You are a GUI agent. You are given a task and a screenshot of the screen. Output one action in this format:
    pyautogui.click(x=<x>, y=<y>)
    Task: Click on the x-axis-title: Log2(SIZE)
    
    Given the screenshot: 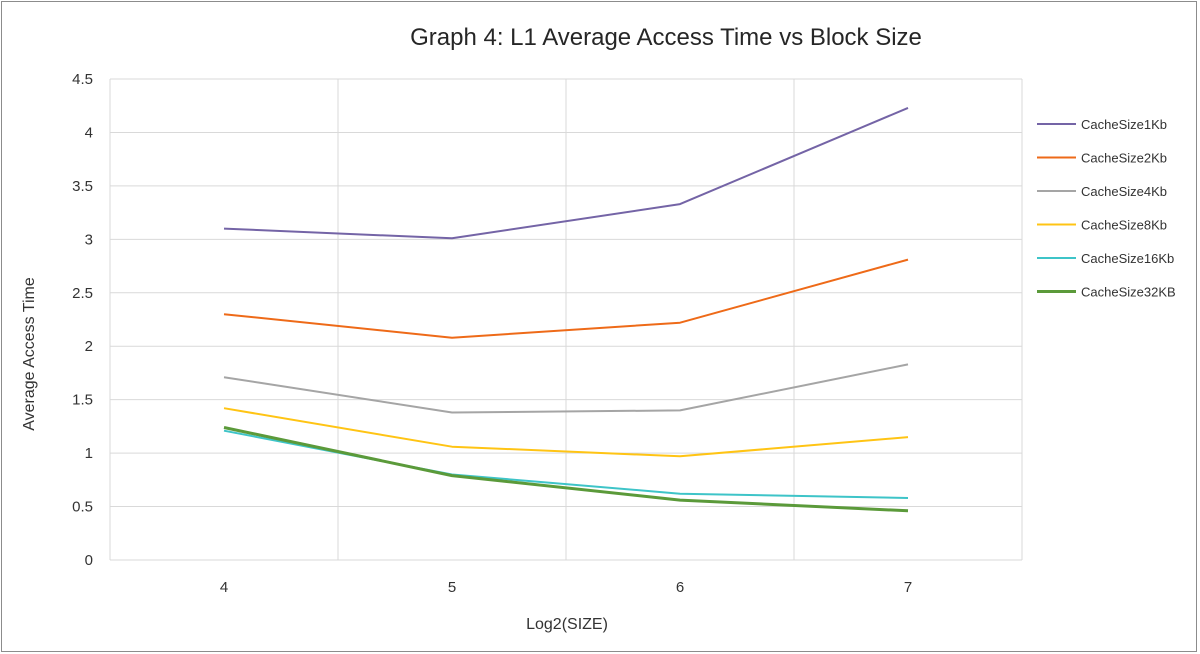 What is the action you would take?
    pyautogui.click(x=567, y=624)
    